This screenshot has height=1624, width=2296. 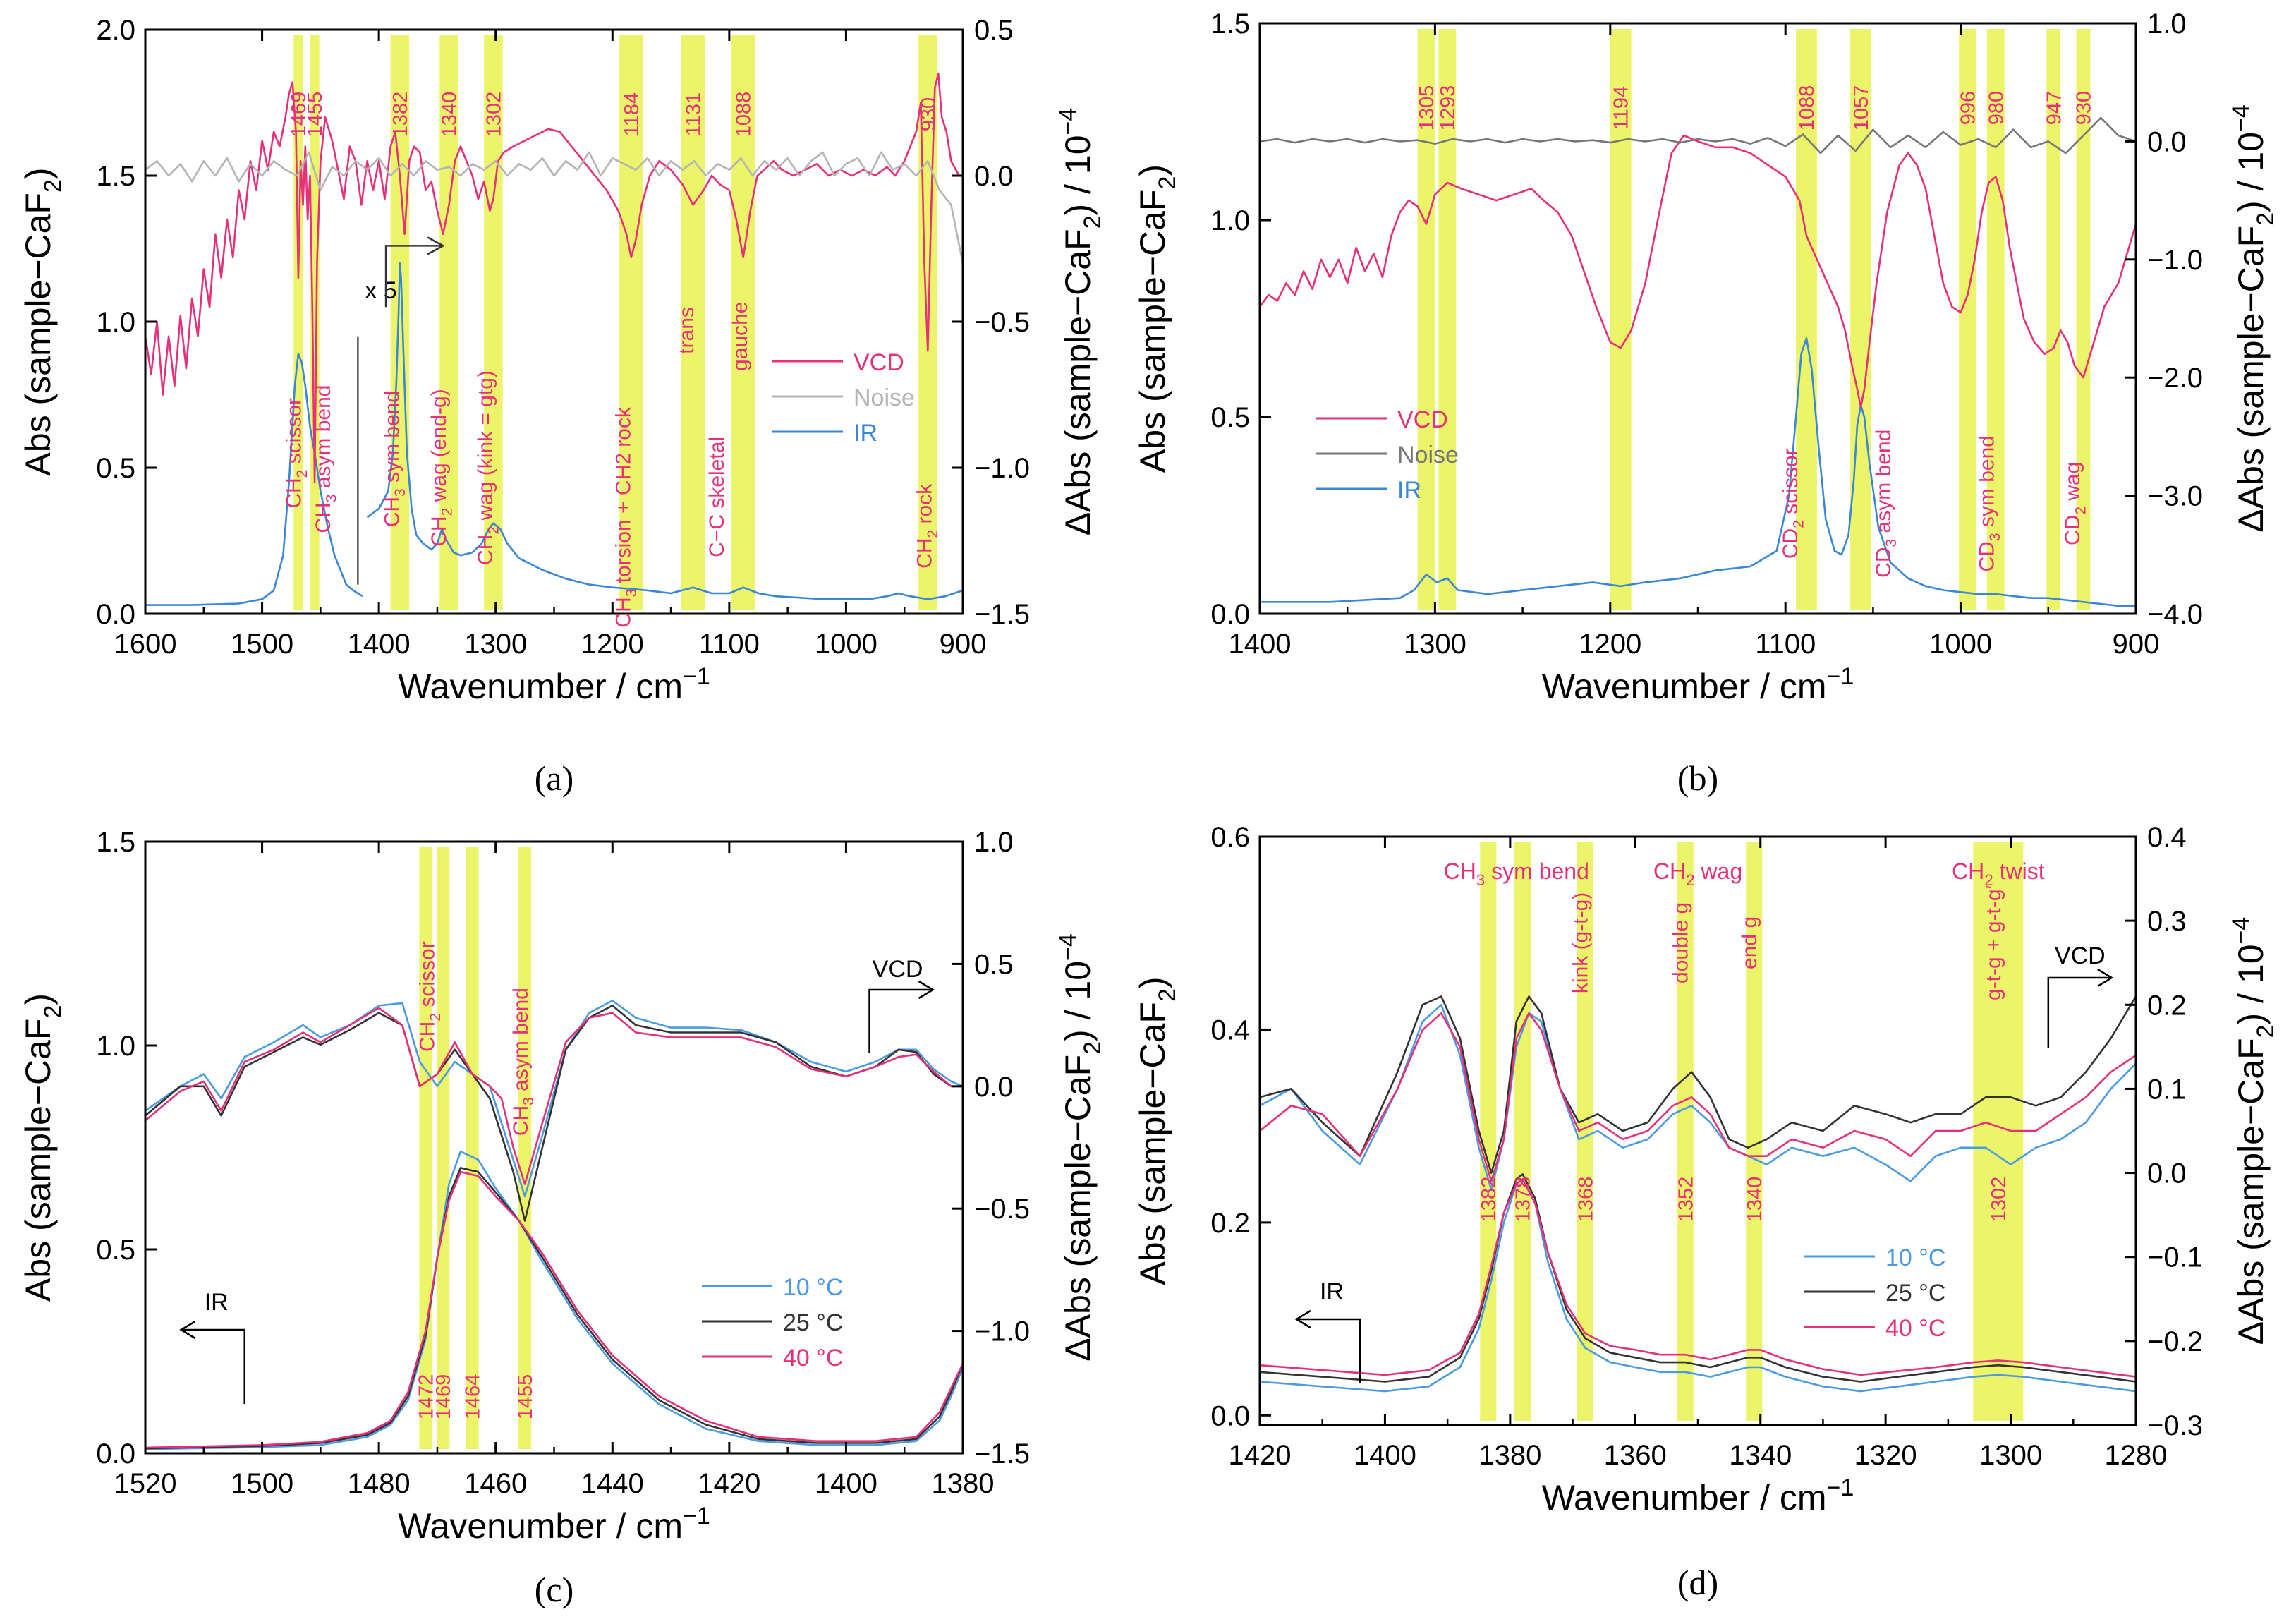 What do you see at coordinates (2175, 1341) in the screenshot?
I see `y-right-tick-label: −0.2` at bounding box center [2175, 1341].